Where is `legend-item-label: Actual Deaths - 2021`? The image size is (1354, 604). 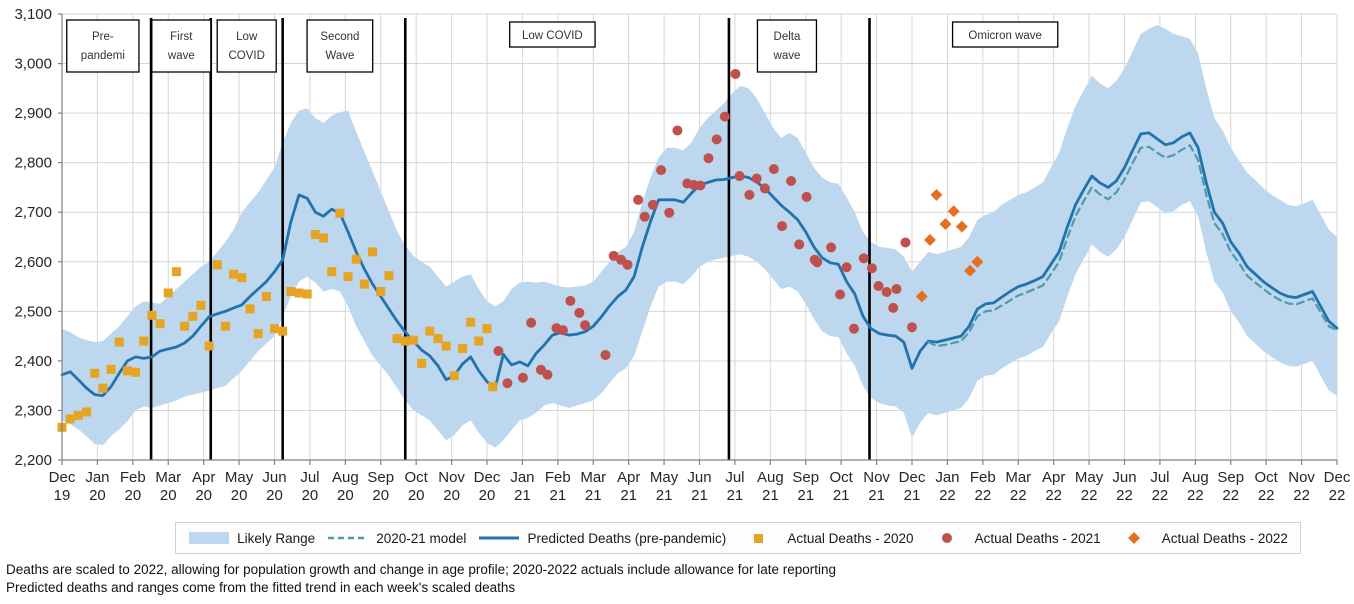 legend-item-label: Actual Deaths - 2021 is located at coordinates (1037, 538).